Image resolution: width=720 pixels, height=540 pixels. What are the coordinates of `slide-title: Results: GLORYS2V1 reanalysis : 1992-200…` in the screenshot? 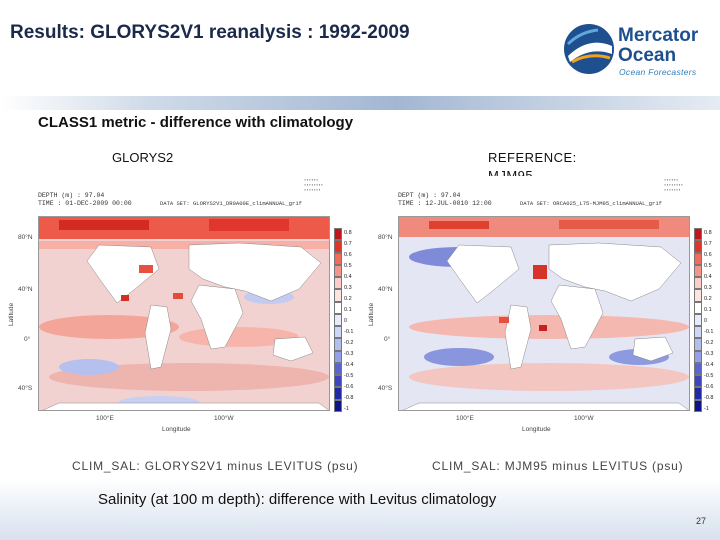 It's located at (210, 32).